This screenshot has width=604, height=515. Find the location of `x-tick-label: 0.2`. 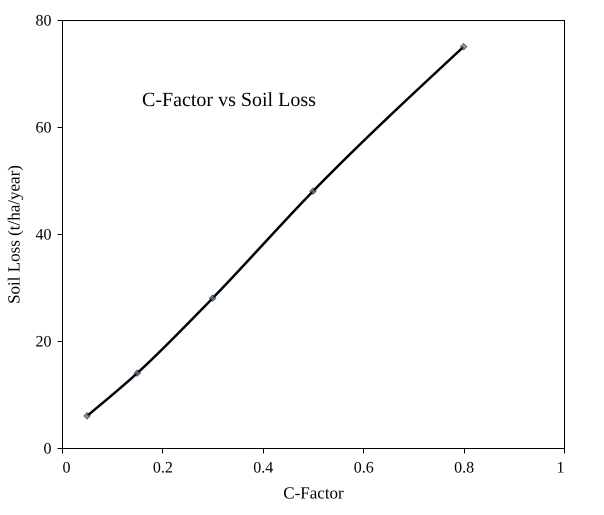

x-tick-label: 0.2 is located at coordinates (162, 468).